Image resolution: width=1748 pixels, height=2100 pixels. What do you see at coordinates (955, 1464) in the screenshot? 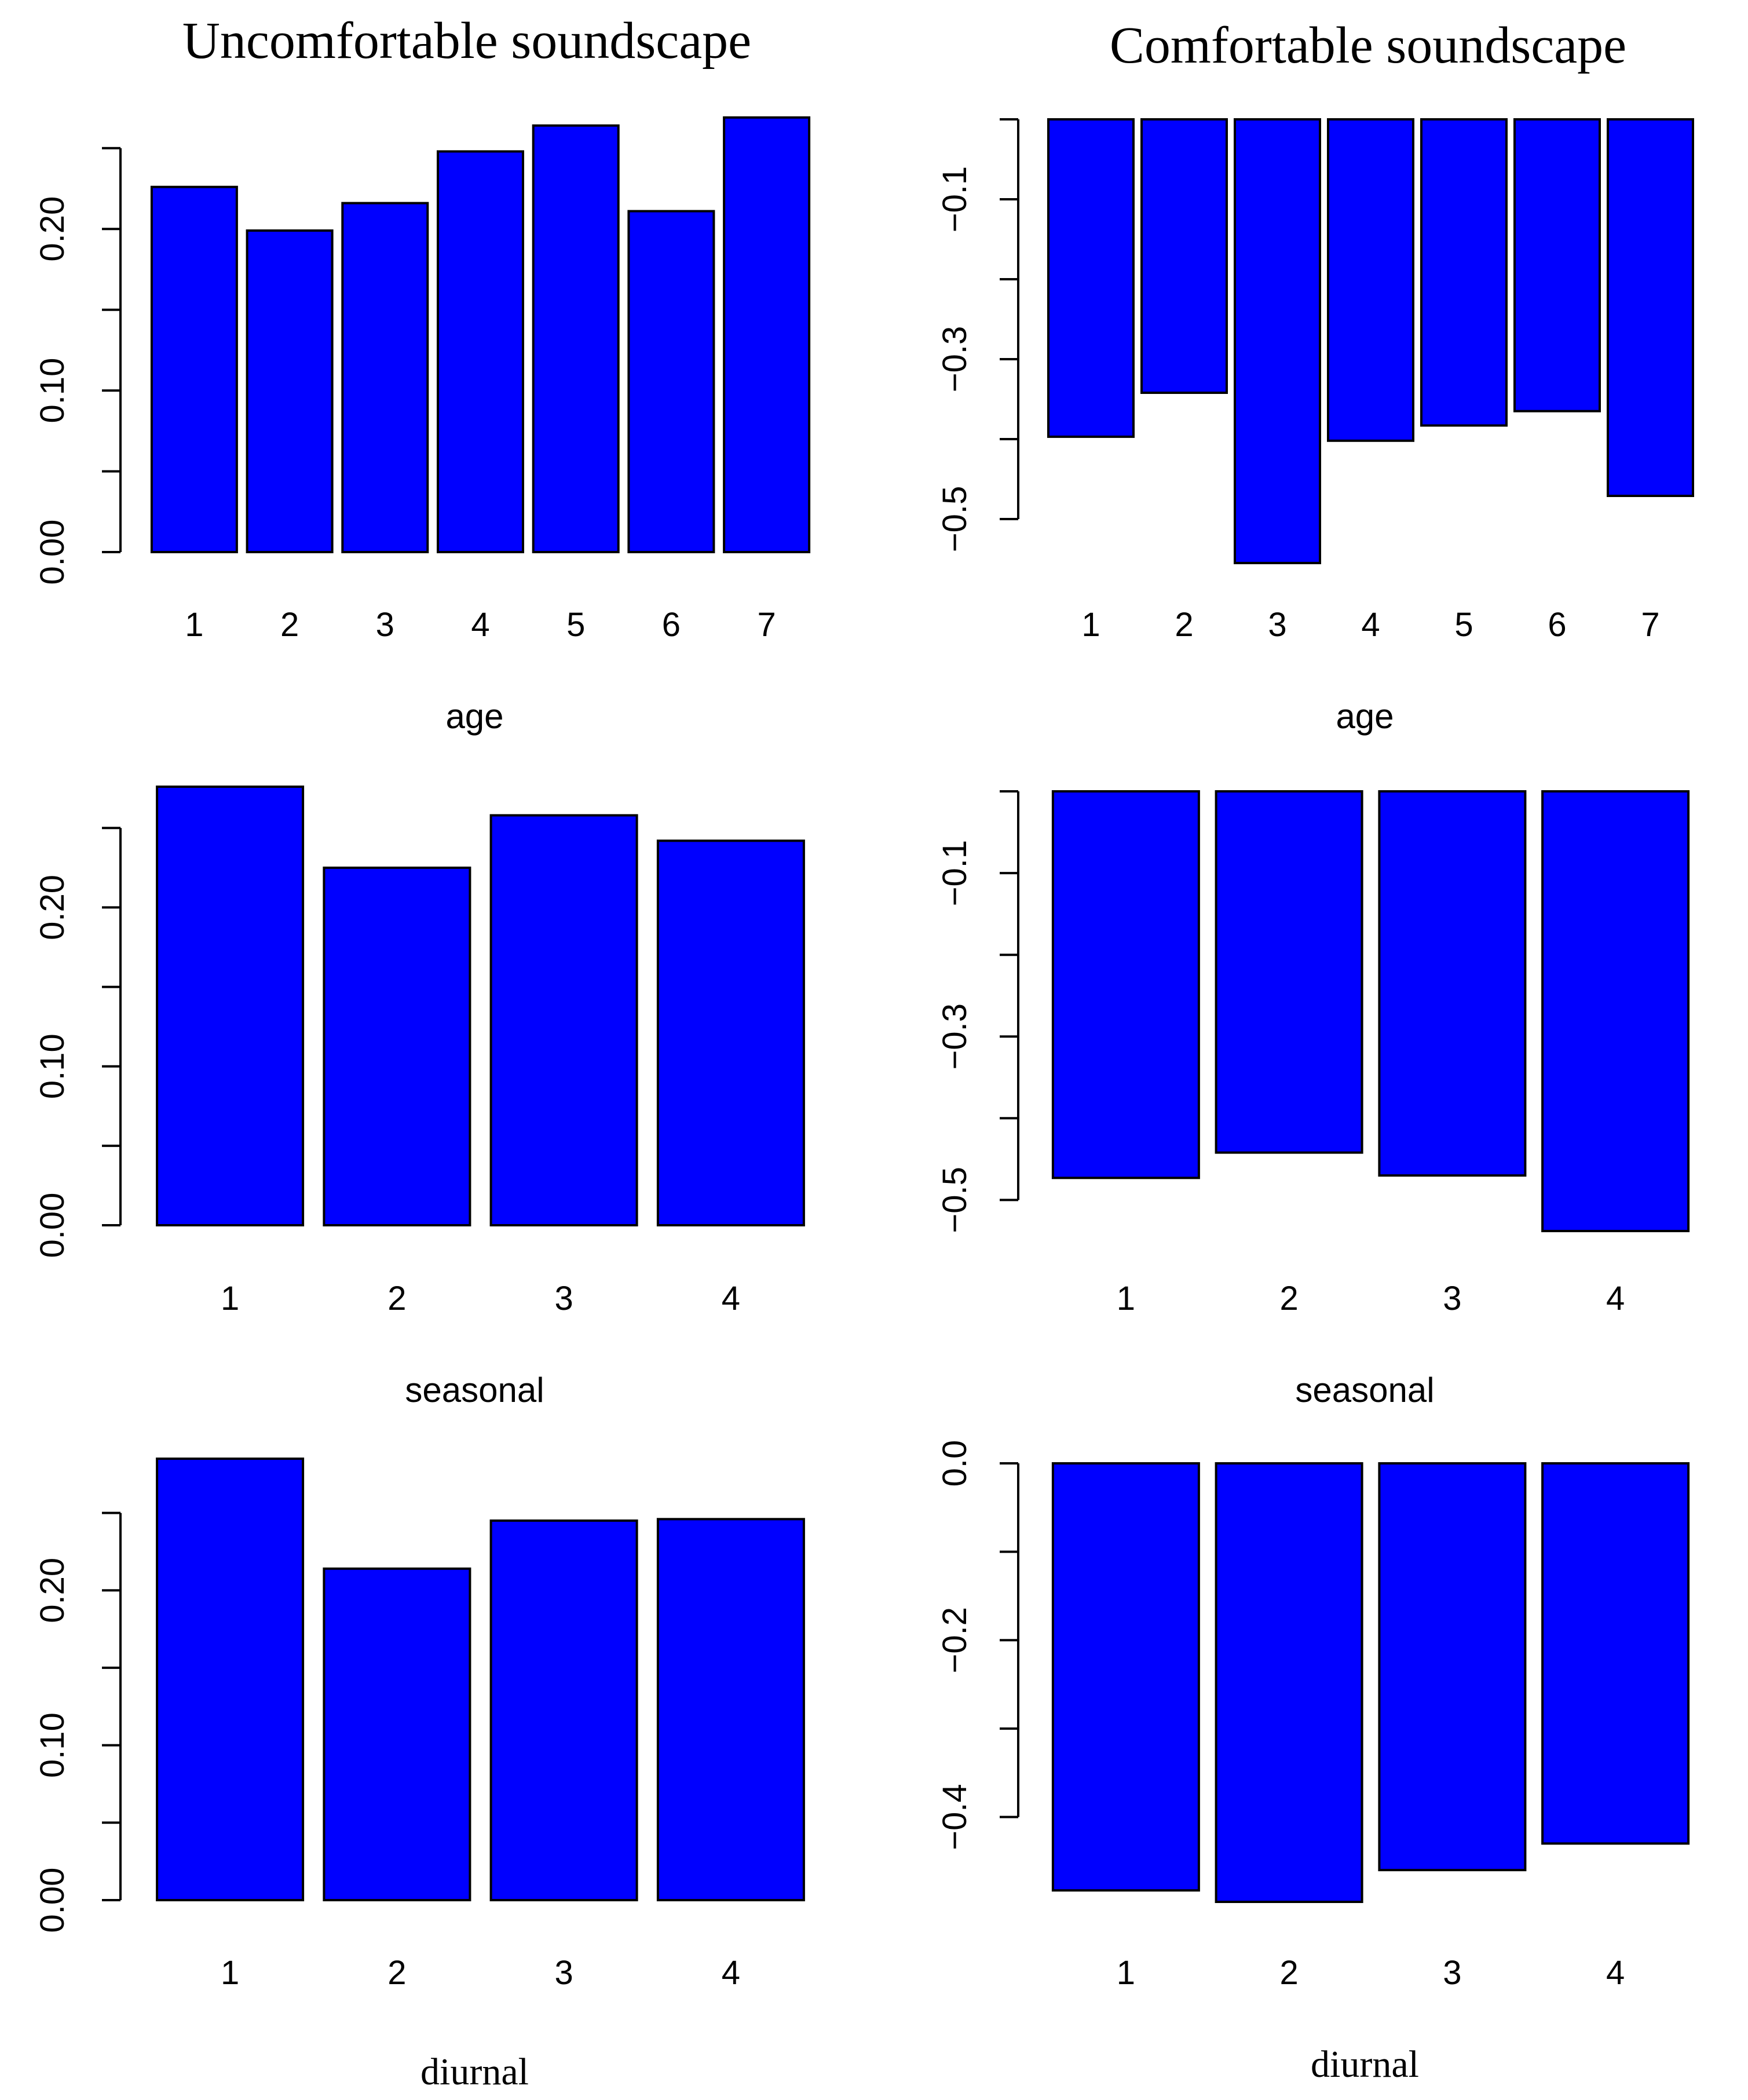
I see `y-tick-label: 0.0` at bounding box center [955, 1464].